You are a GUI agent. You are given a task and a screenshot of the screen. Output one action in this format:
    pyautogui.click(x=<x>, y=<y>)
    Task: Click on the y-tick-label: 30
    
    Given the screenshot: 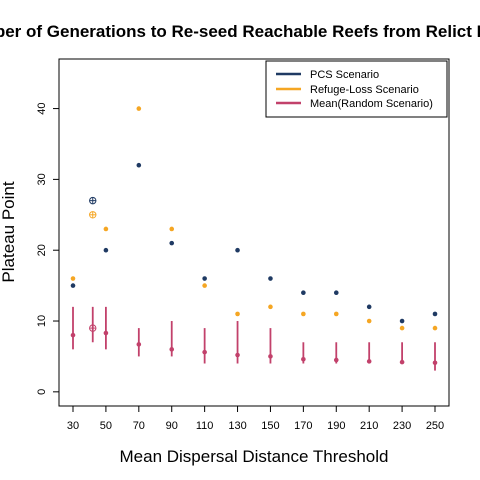 What is the action you would take?
    pyautogui.click(x=42, y=179)
    